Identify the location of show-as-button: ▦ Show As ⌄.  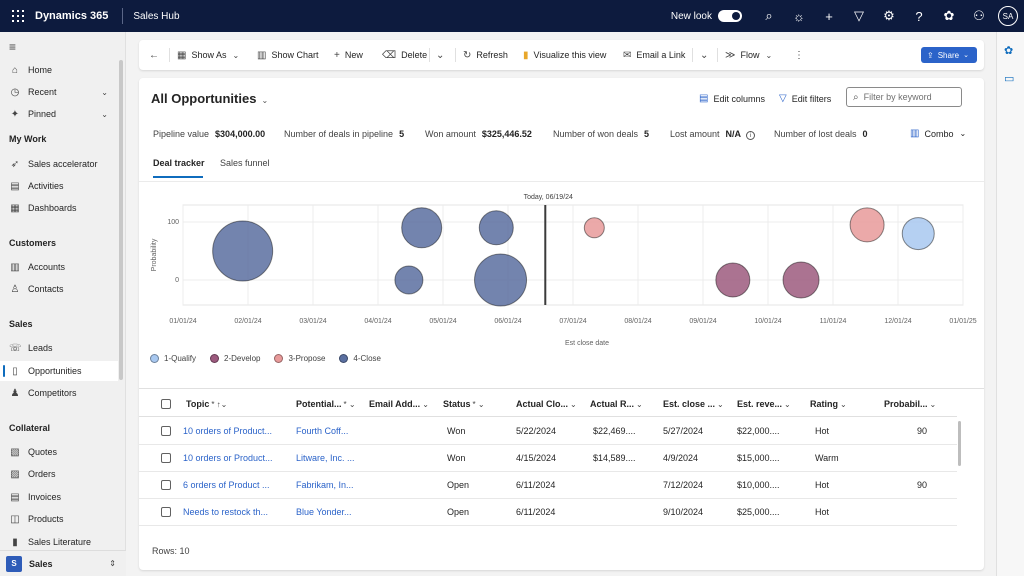
(208, 55).